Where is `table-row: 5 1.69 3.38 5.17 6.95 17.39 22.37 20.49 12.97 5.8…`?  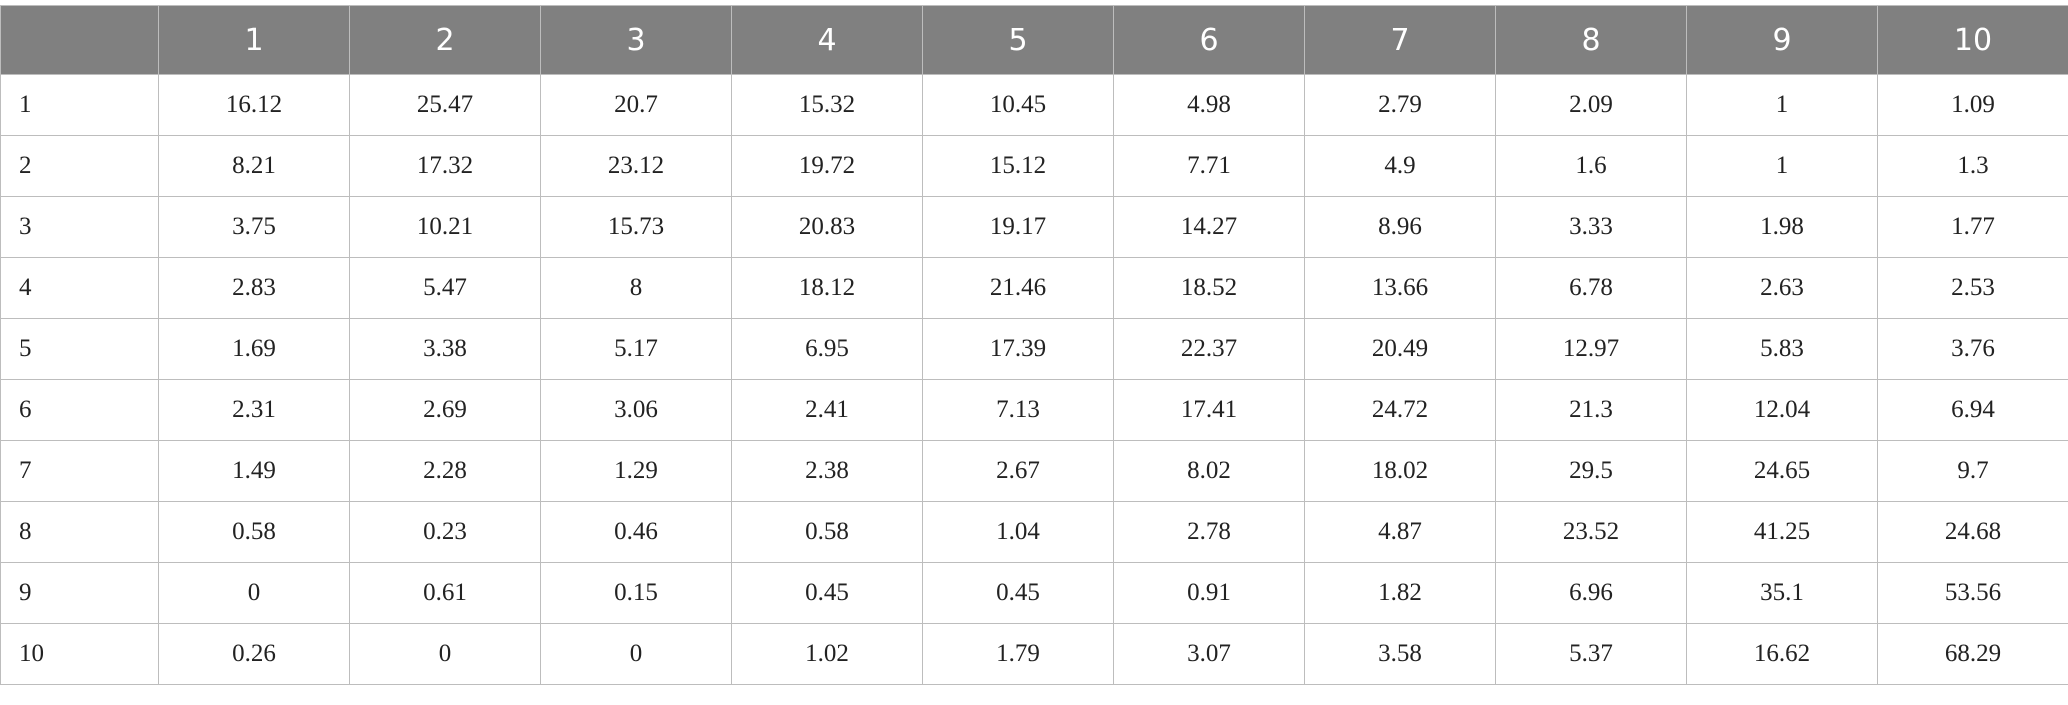
table-row: 5 1.69 3.38 5.17 6.95 17.39 22.37 20.49 12.97 5.8… is located at coordinates (1034, 349).